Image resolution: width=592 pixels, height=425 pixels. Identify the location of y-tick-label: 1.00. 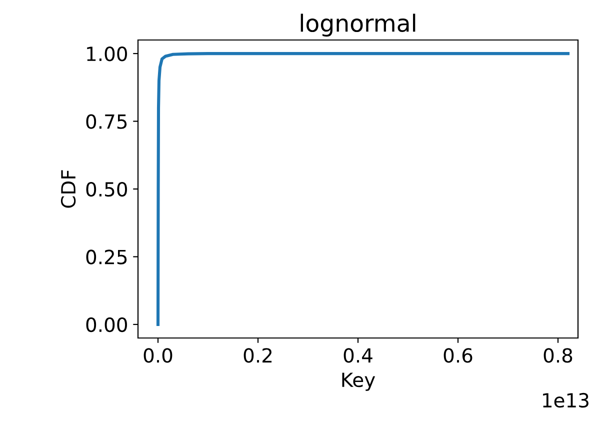
(107, 54).